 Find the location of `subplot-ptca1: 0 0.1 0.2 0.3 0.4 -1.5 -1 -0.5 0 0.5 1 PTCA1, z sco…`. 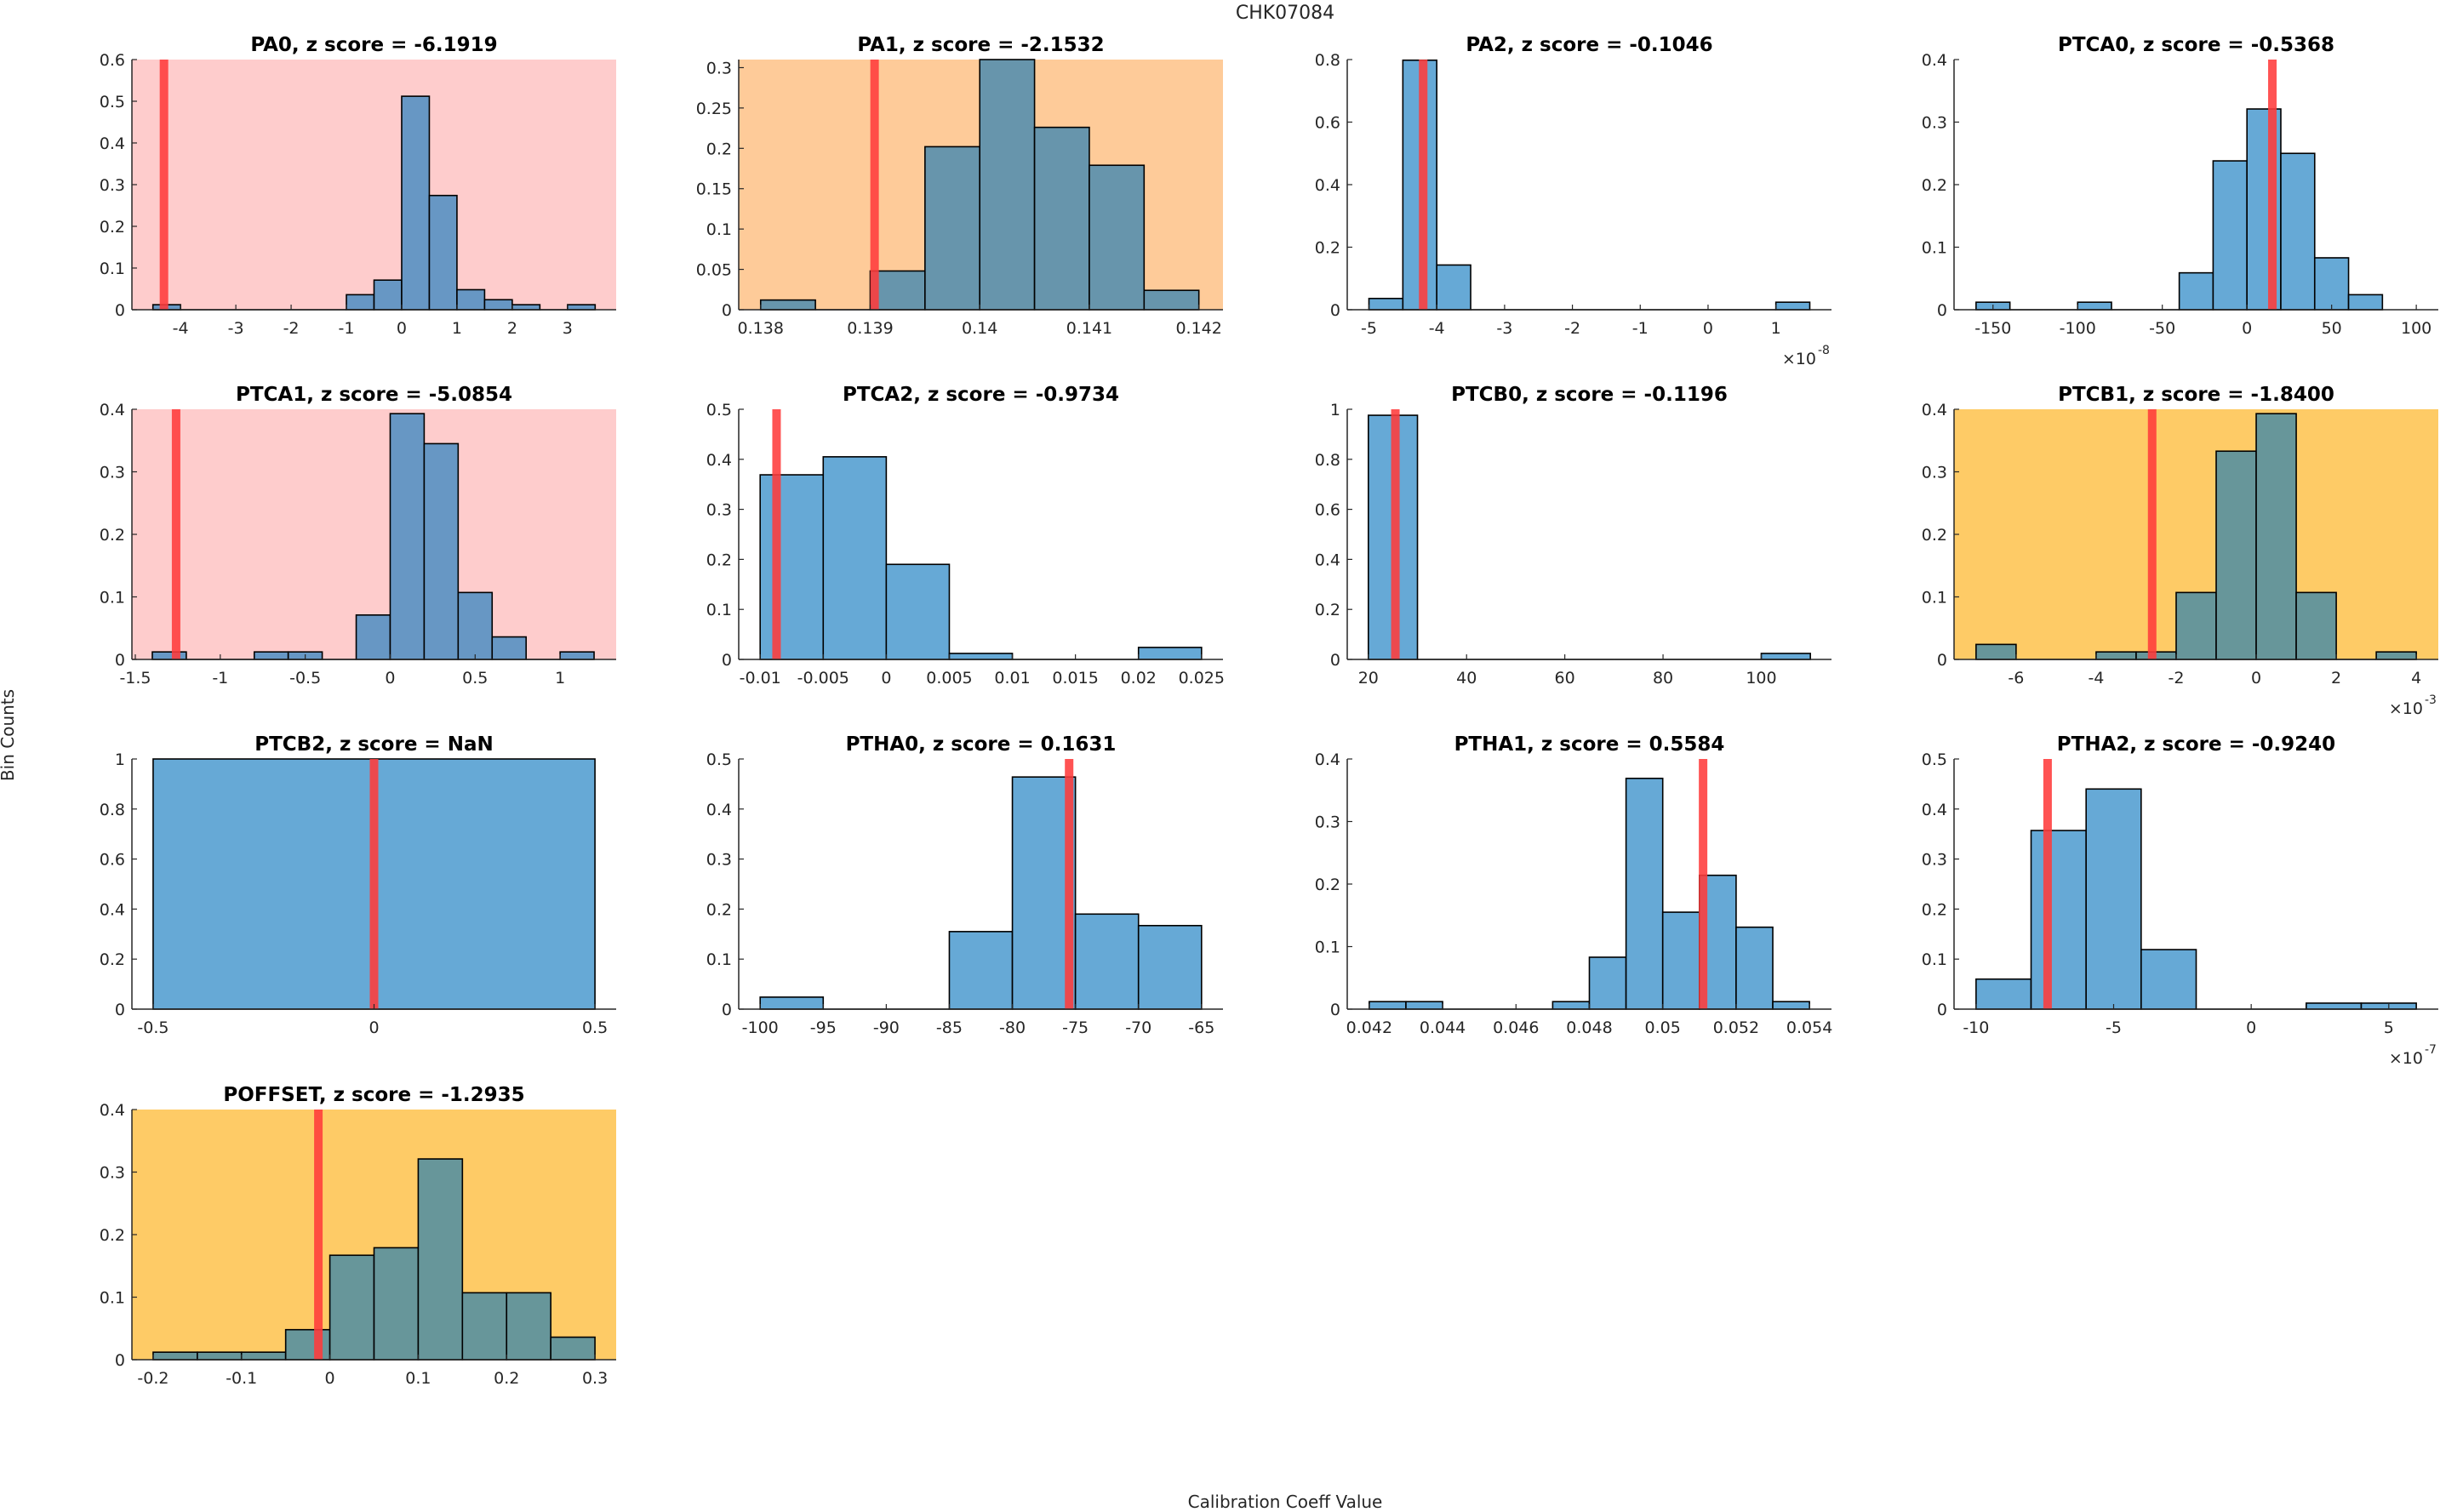

subplot-ptca1: 0 0.1 0.2 0.3 0.4 -1.5 -1 -0.5 0 0.5 1 PTCA1, z sco… is located at coordinates (358, 536).